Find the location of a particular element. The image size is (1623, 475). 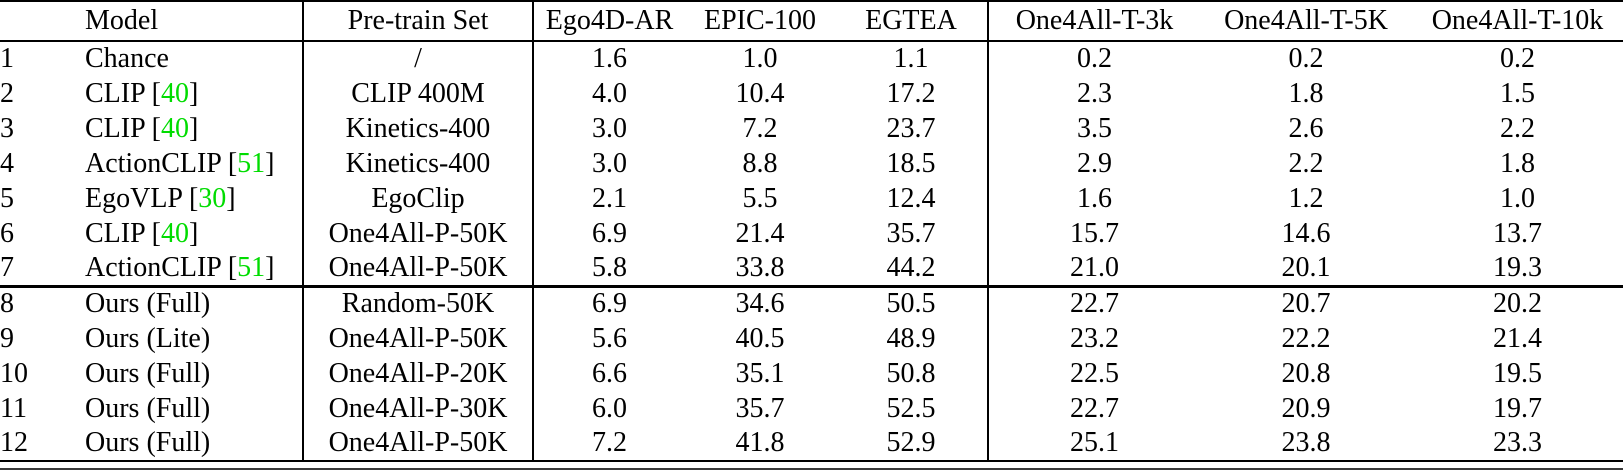

cell-model: ActionCLIP [51] is located at coordinates (180, 163).